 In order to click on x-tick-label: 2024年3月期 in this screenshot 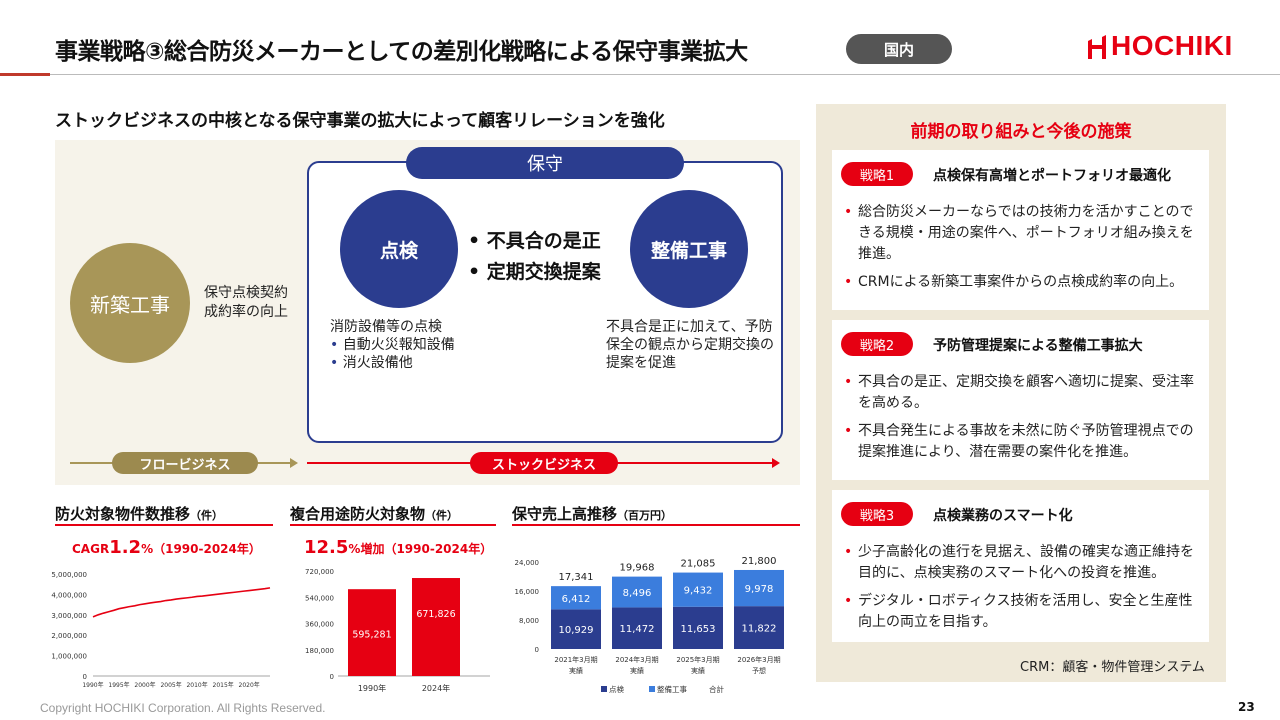, I will do `click(636, 659)`.